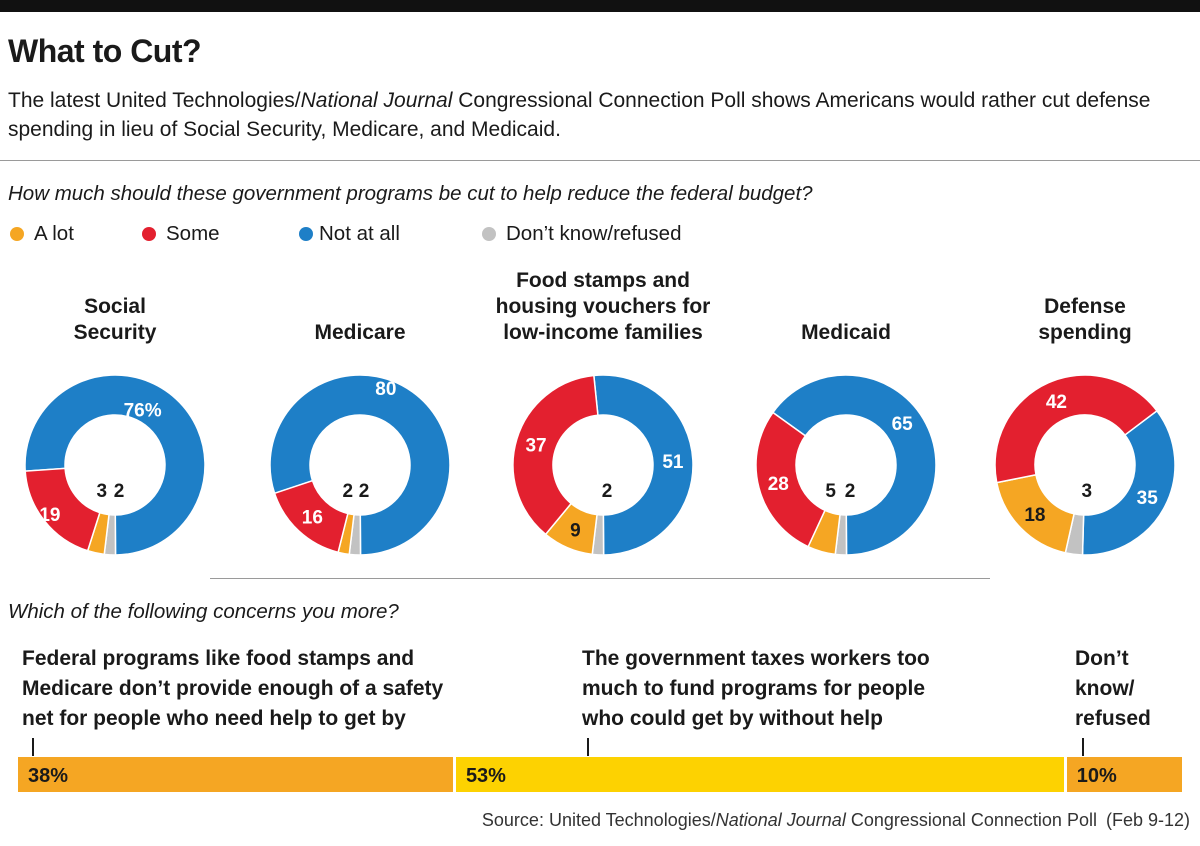  I want to click on legend-item-dont-know: Don’t know/refused, so click(581, 234).